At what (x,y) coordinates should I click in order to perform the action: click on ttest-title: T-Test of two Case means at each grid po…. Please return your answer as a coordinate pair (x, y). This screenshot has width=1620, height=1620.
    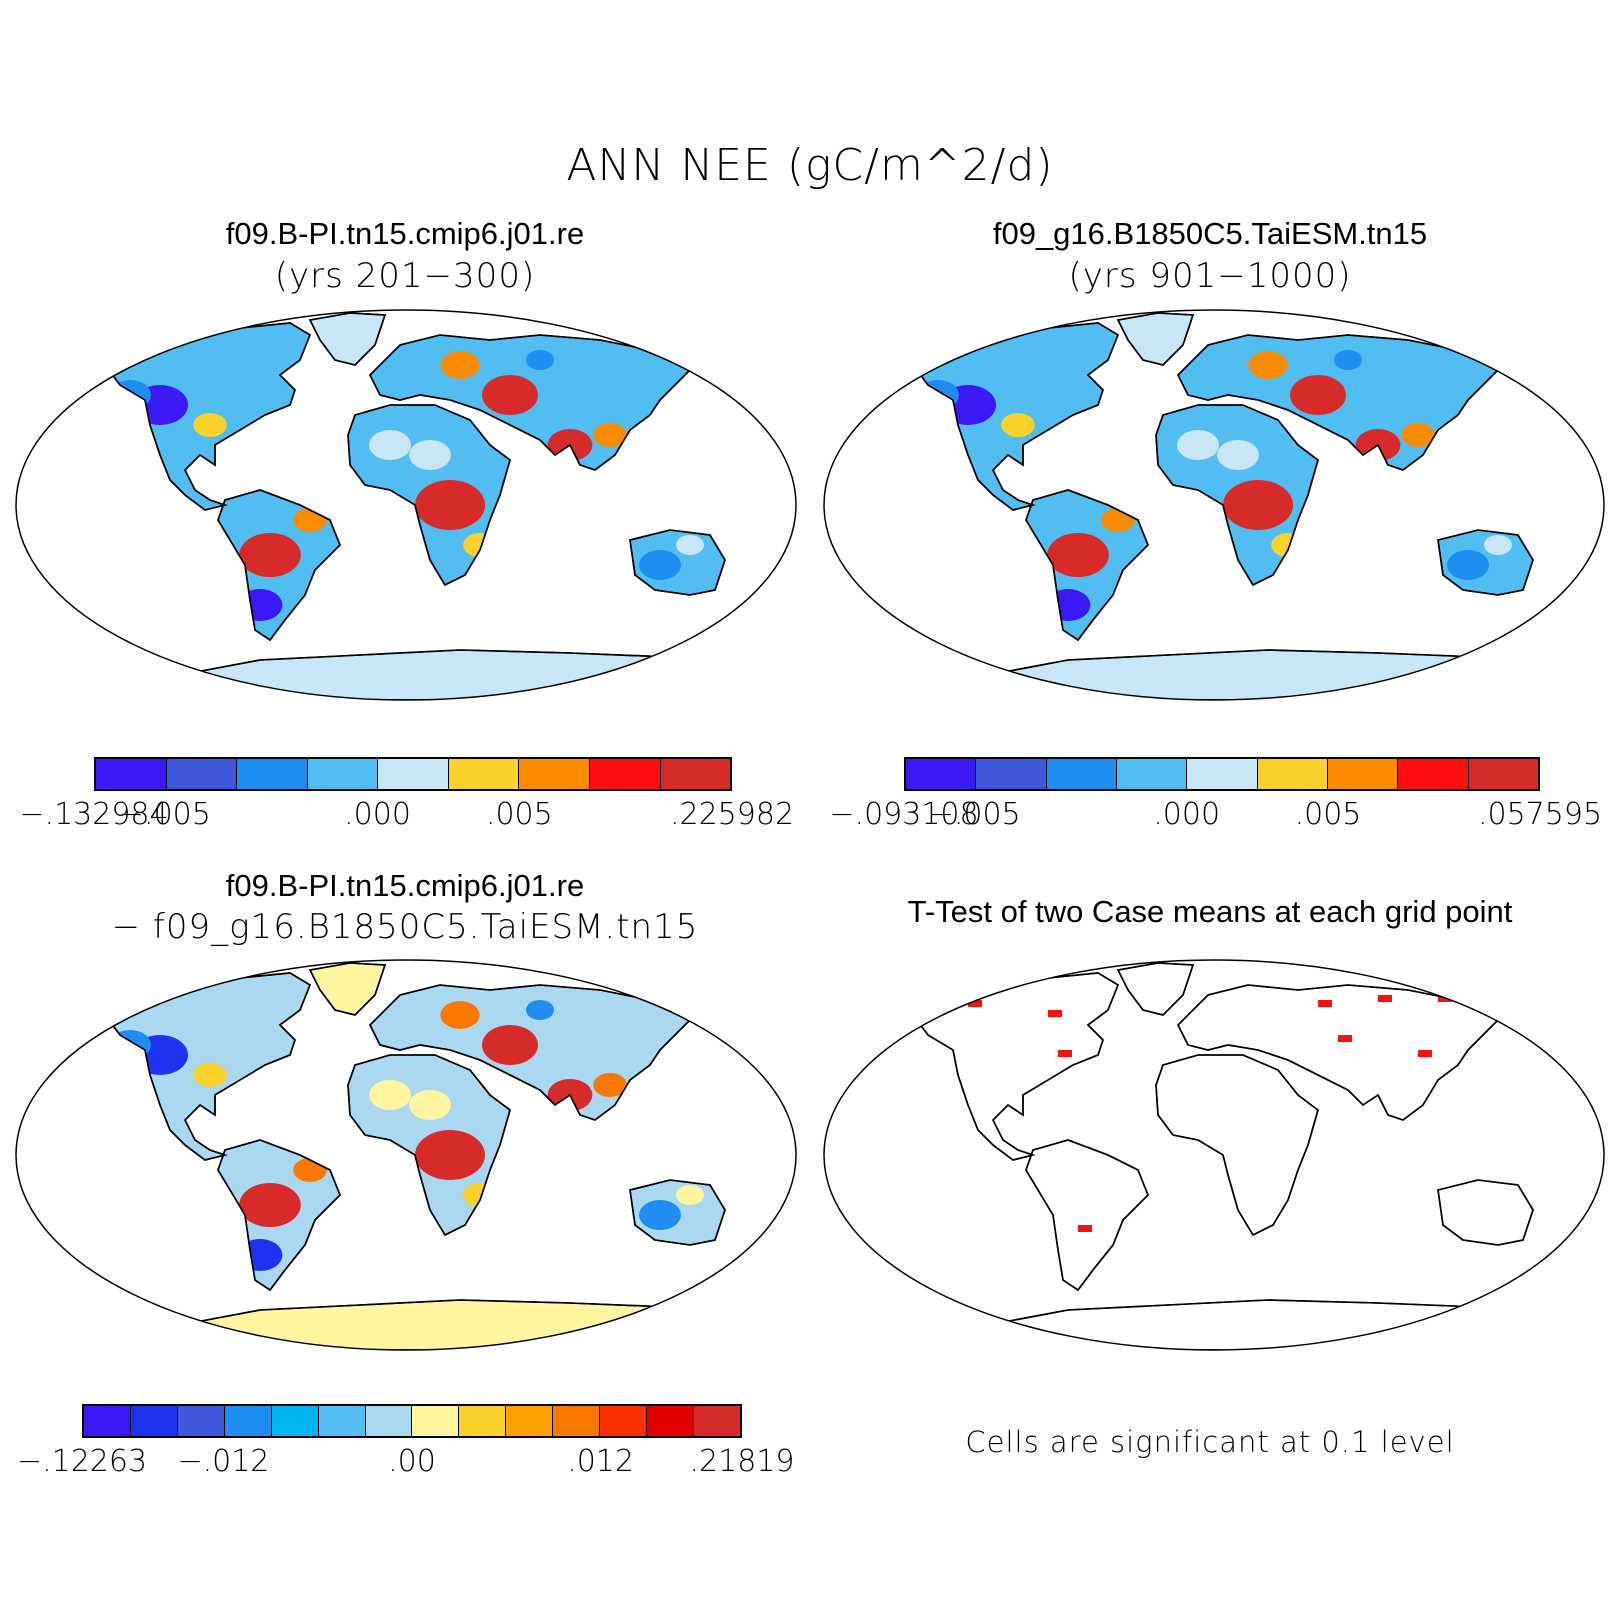
    Looking at the image, I should click on (1210, 911).